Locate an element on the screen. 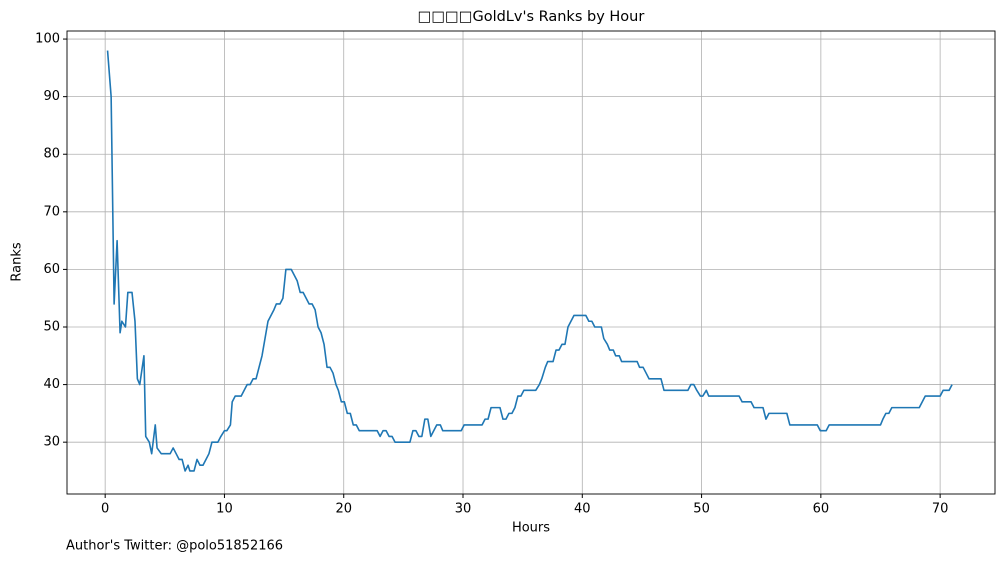  y-tick-label: 80 is located at coordinates (51, 154).